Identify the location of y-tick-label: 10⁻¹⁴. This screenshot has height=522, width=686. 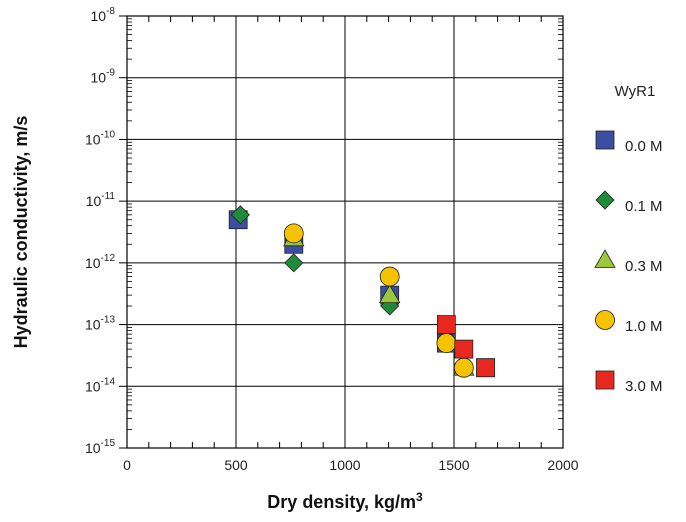
(100, 385).